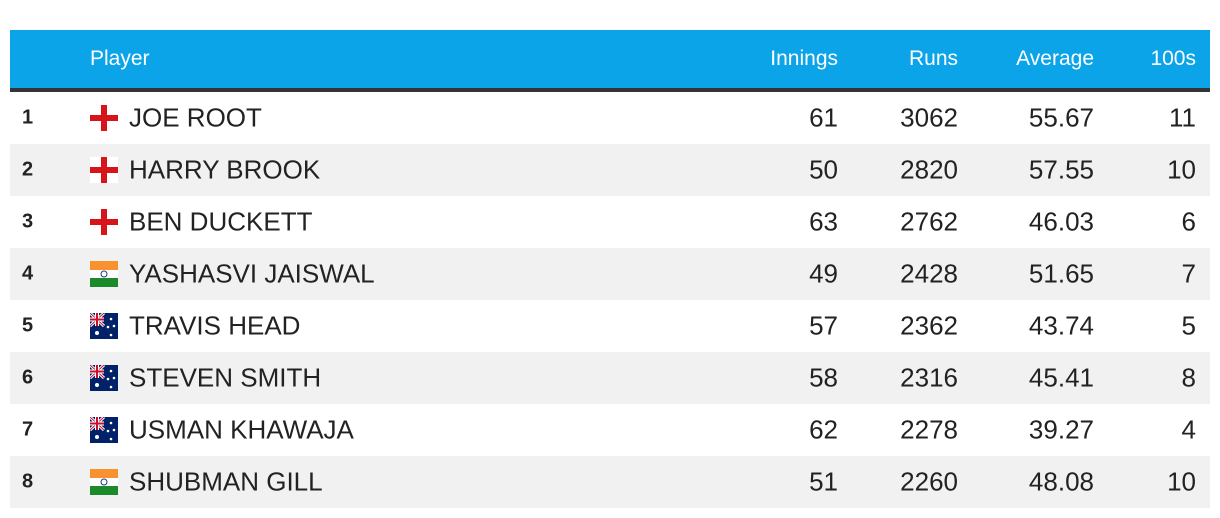 The image size is (1220, 518). What do you see at coordinates (929, 117) in the screenshot?
I see `runs: 3062` at bounding box center [929, 117].